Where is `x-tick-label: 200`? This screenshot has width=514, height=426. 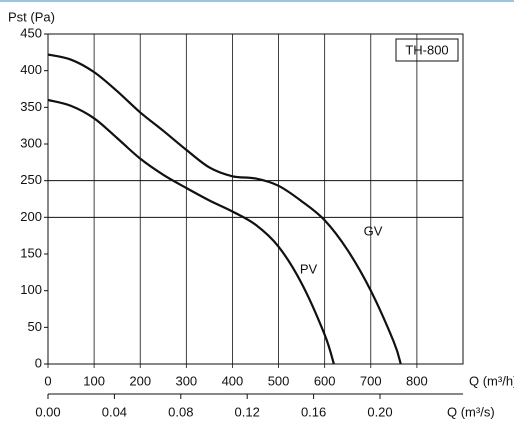 x-tick-label: 200 is located at coordinates (140, 380).